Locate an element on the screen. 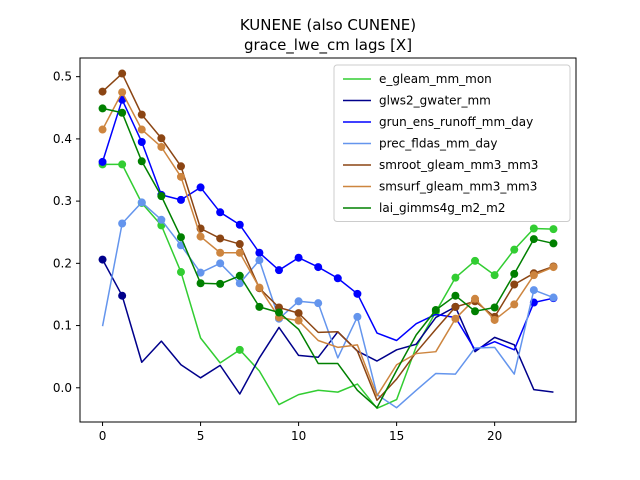  legend-label: lai_gimms4g_m2_m2 is located at coordinates (442, 208).